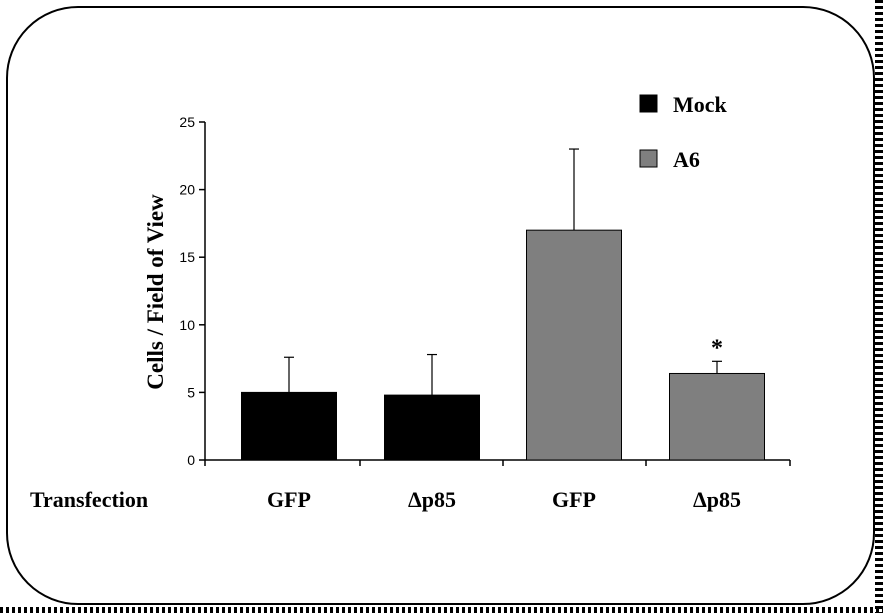 This screenshot has height=613, width=883. Describe the element at coordinates (89, 499) in the screenshot. I see `row-label: Transfection` at that location.